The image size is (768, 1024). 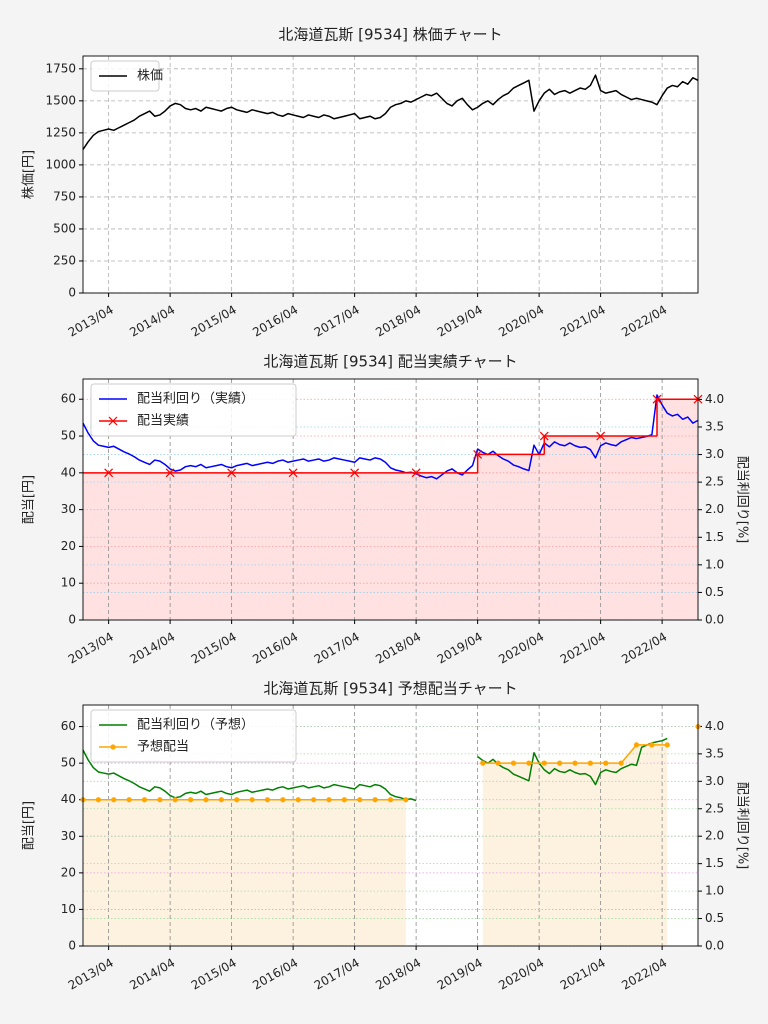 I want to click on series-line, so click(x=390, y=112).